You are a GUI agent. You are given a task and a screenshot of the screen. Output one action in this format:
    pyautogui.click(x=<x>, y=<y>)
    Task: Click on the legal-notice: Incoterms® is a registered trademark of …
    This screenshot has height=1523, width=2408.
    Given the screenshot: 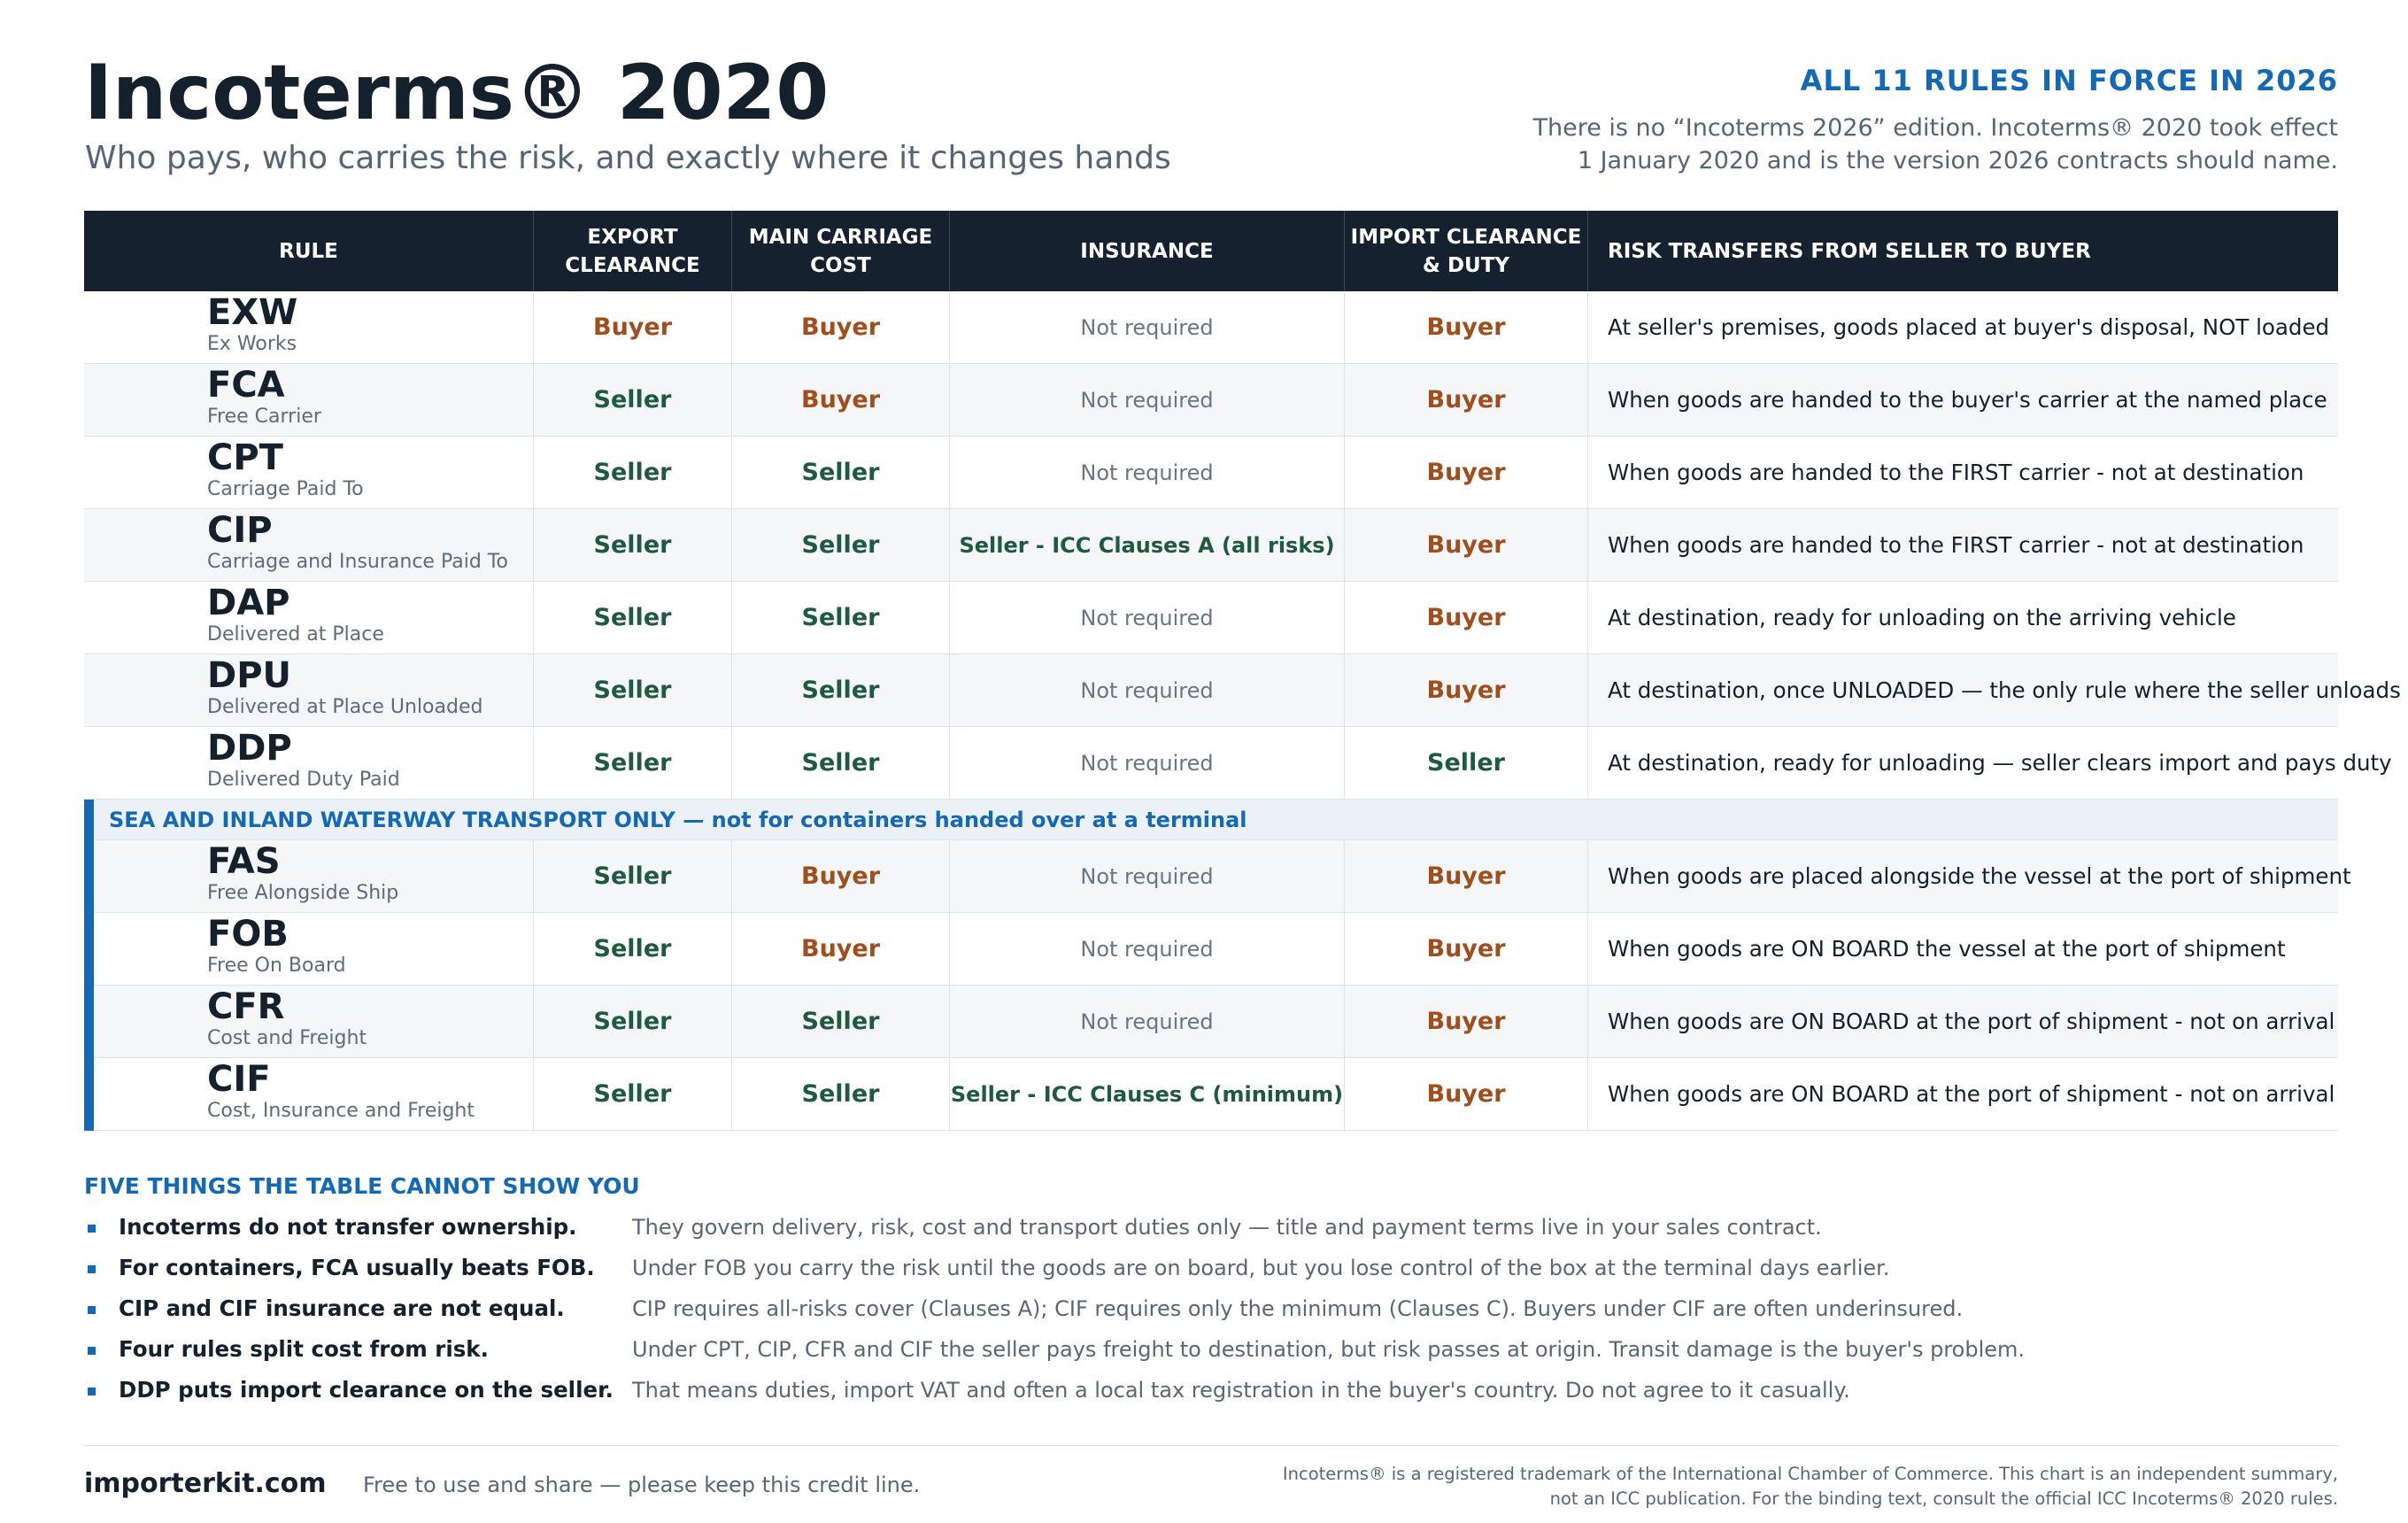 What is the action you would take?
    pyautogui.click(x=1810, y=1486)
    